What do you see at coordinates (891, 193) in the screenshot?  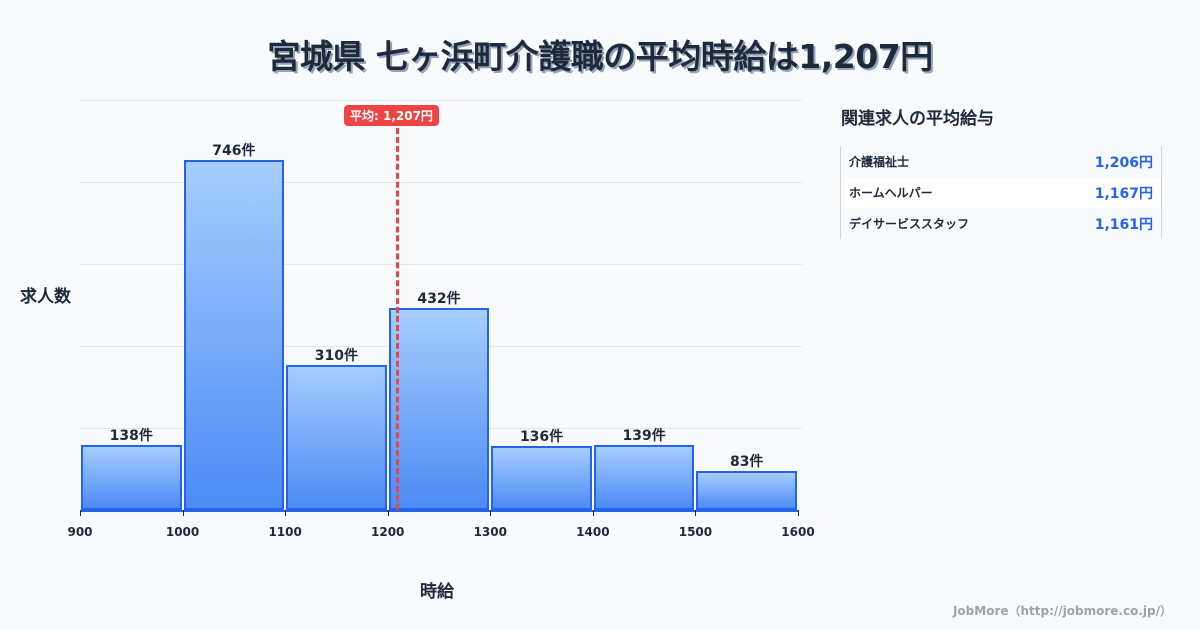 I see `job-name: ホームヘルパー` at bounding box center [891, 193].